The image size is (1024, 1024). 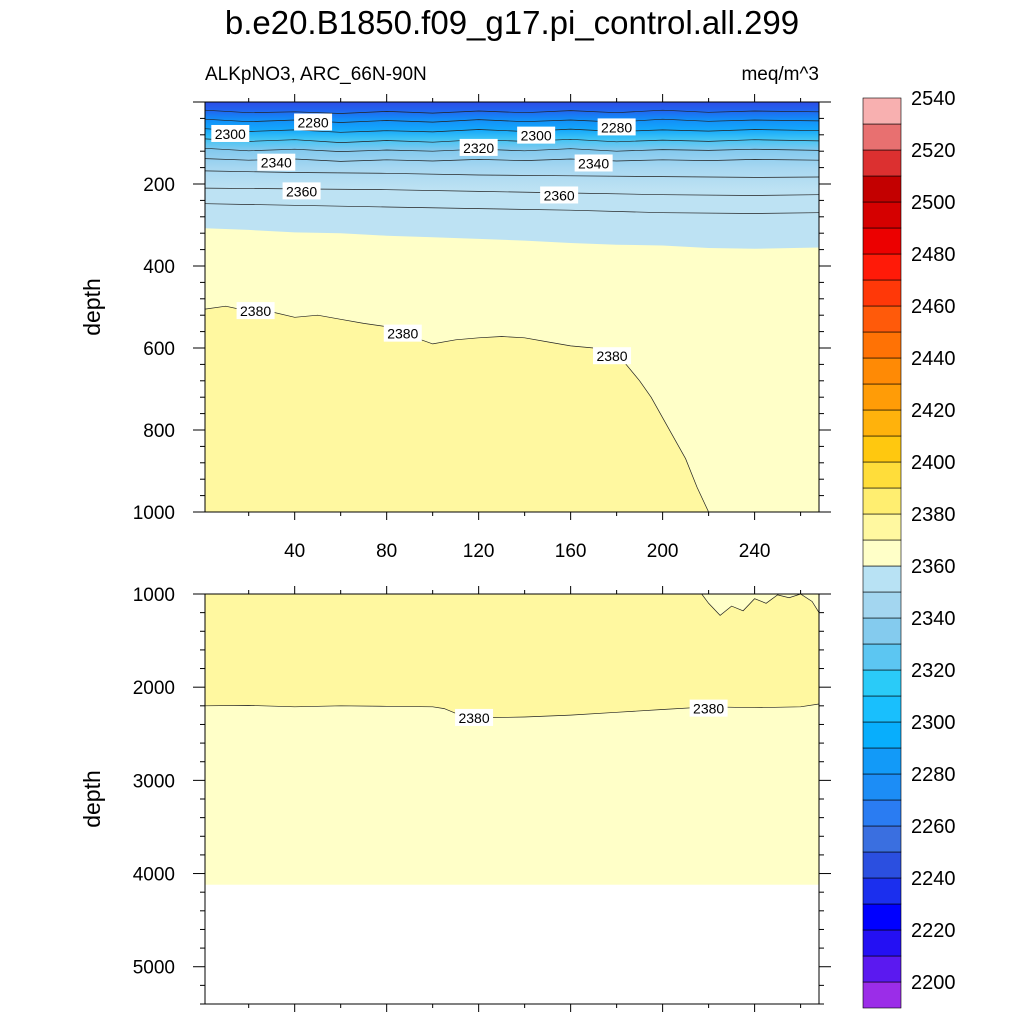 I want to click on y-tick-label: 4000, so click(x=154, y=875).